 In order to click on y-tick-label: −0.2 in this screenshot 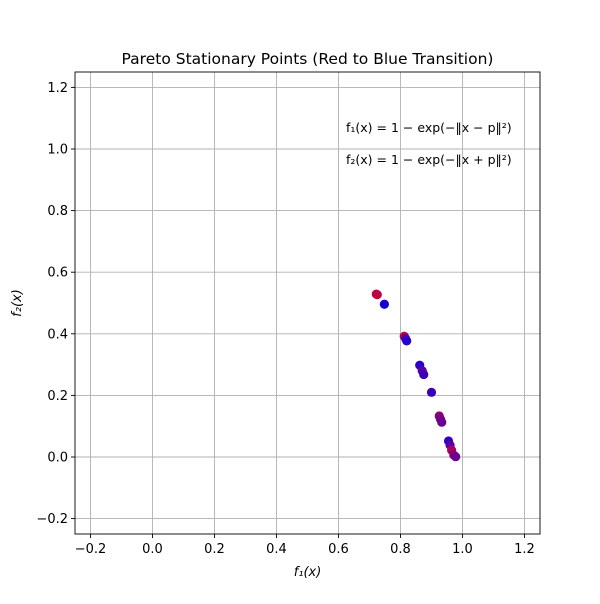, I will do `click(52, 519)`.